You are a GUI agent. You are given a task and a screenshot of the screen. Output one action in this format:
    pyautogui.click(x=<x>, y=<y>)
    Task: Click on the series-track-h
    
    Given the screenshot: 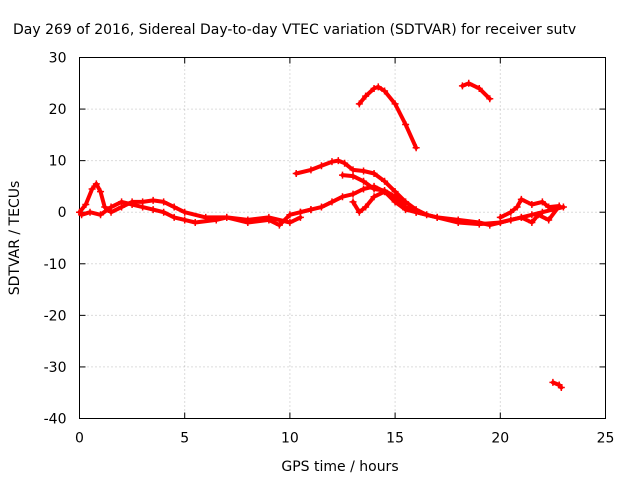 What is the action you would take?
    pyautogui.click(x=476, y=91)
    